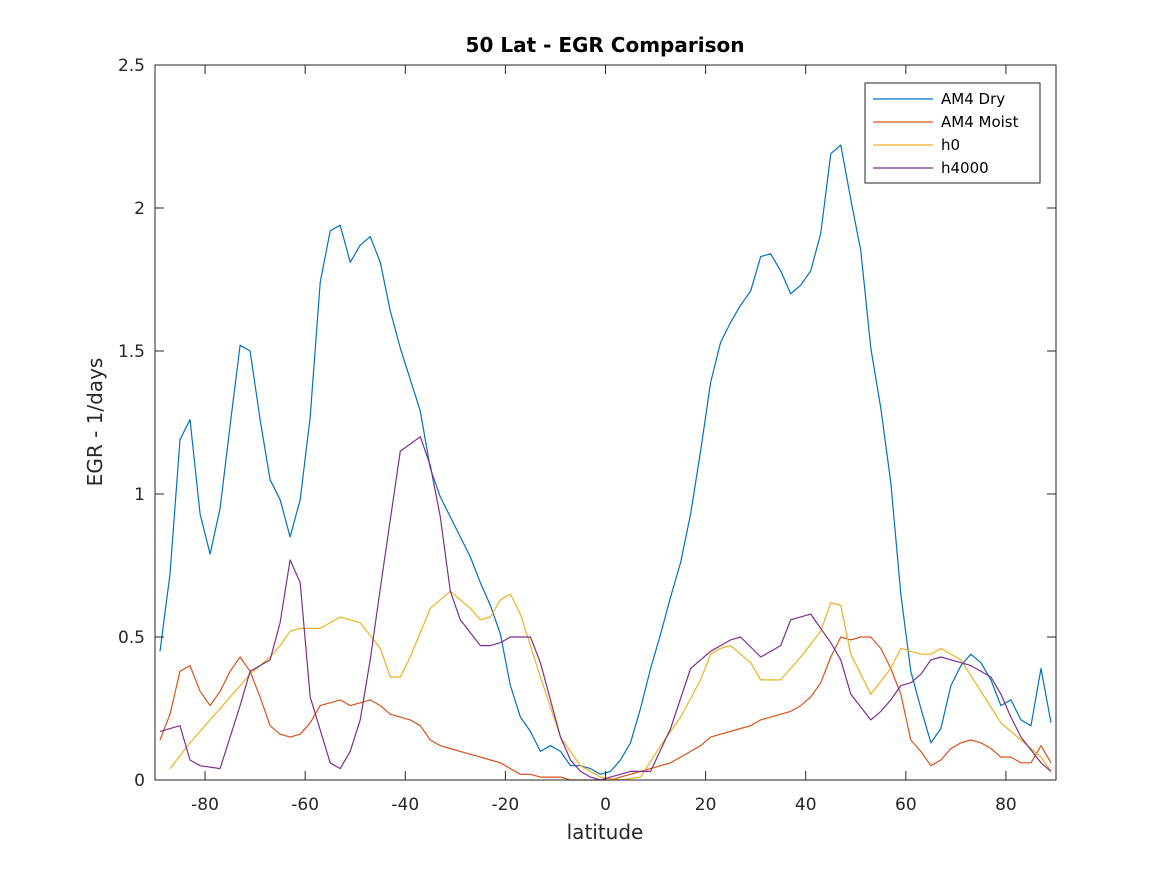 The image size is (1167, 875). I want to click on y-tick-label: 2, so click(139, 209).